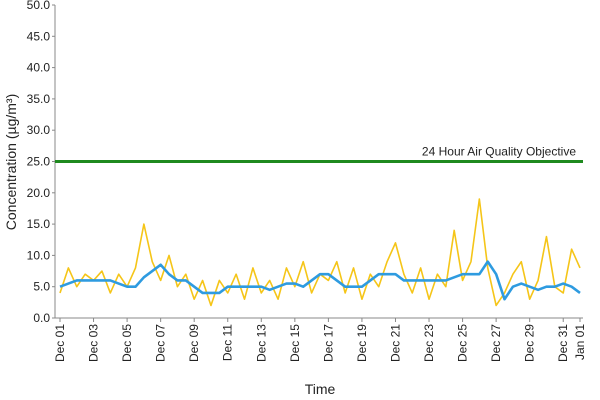 The image size is (600, 400). I want to click on x-axis-label: Time, so click(320, 389).